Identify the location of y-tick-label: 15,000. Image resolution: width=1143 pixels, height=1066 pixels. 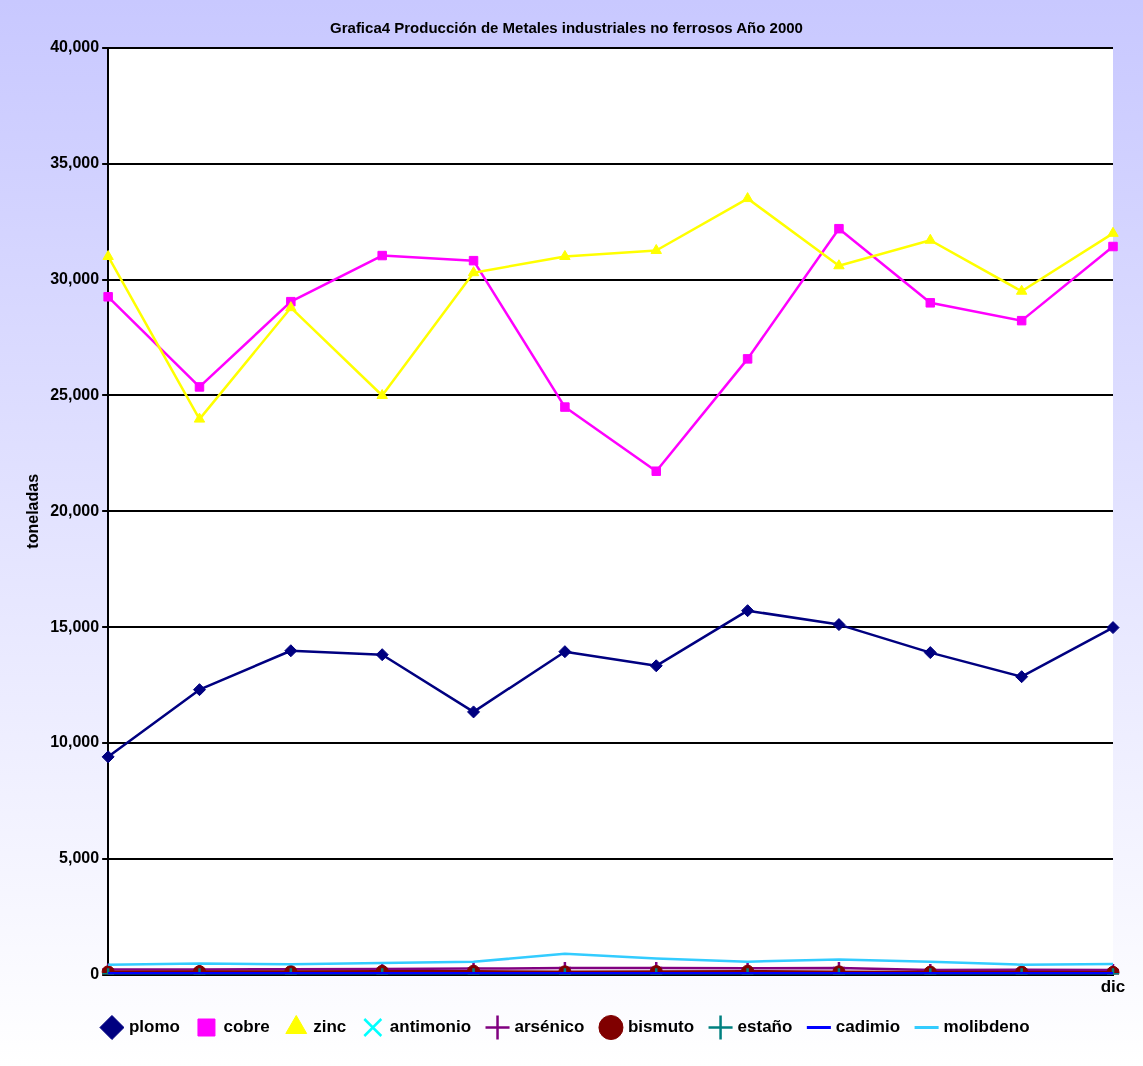
(75, 626).